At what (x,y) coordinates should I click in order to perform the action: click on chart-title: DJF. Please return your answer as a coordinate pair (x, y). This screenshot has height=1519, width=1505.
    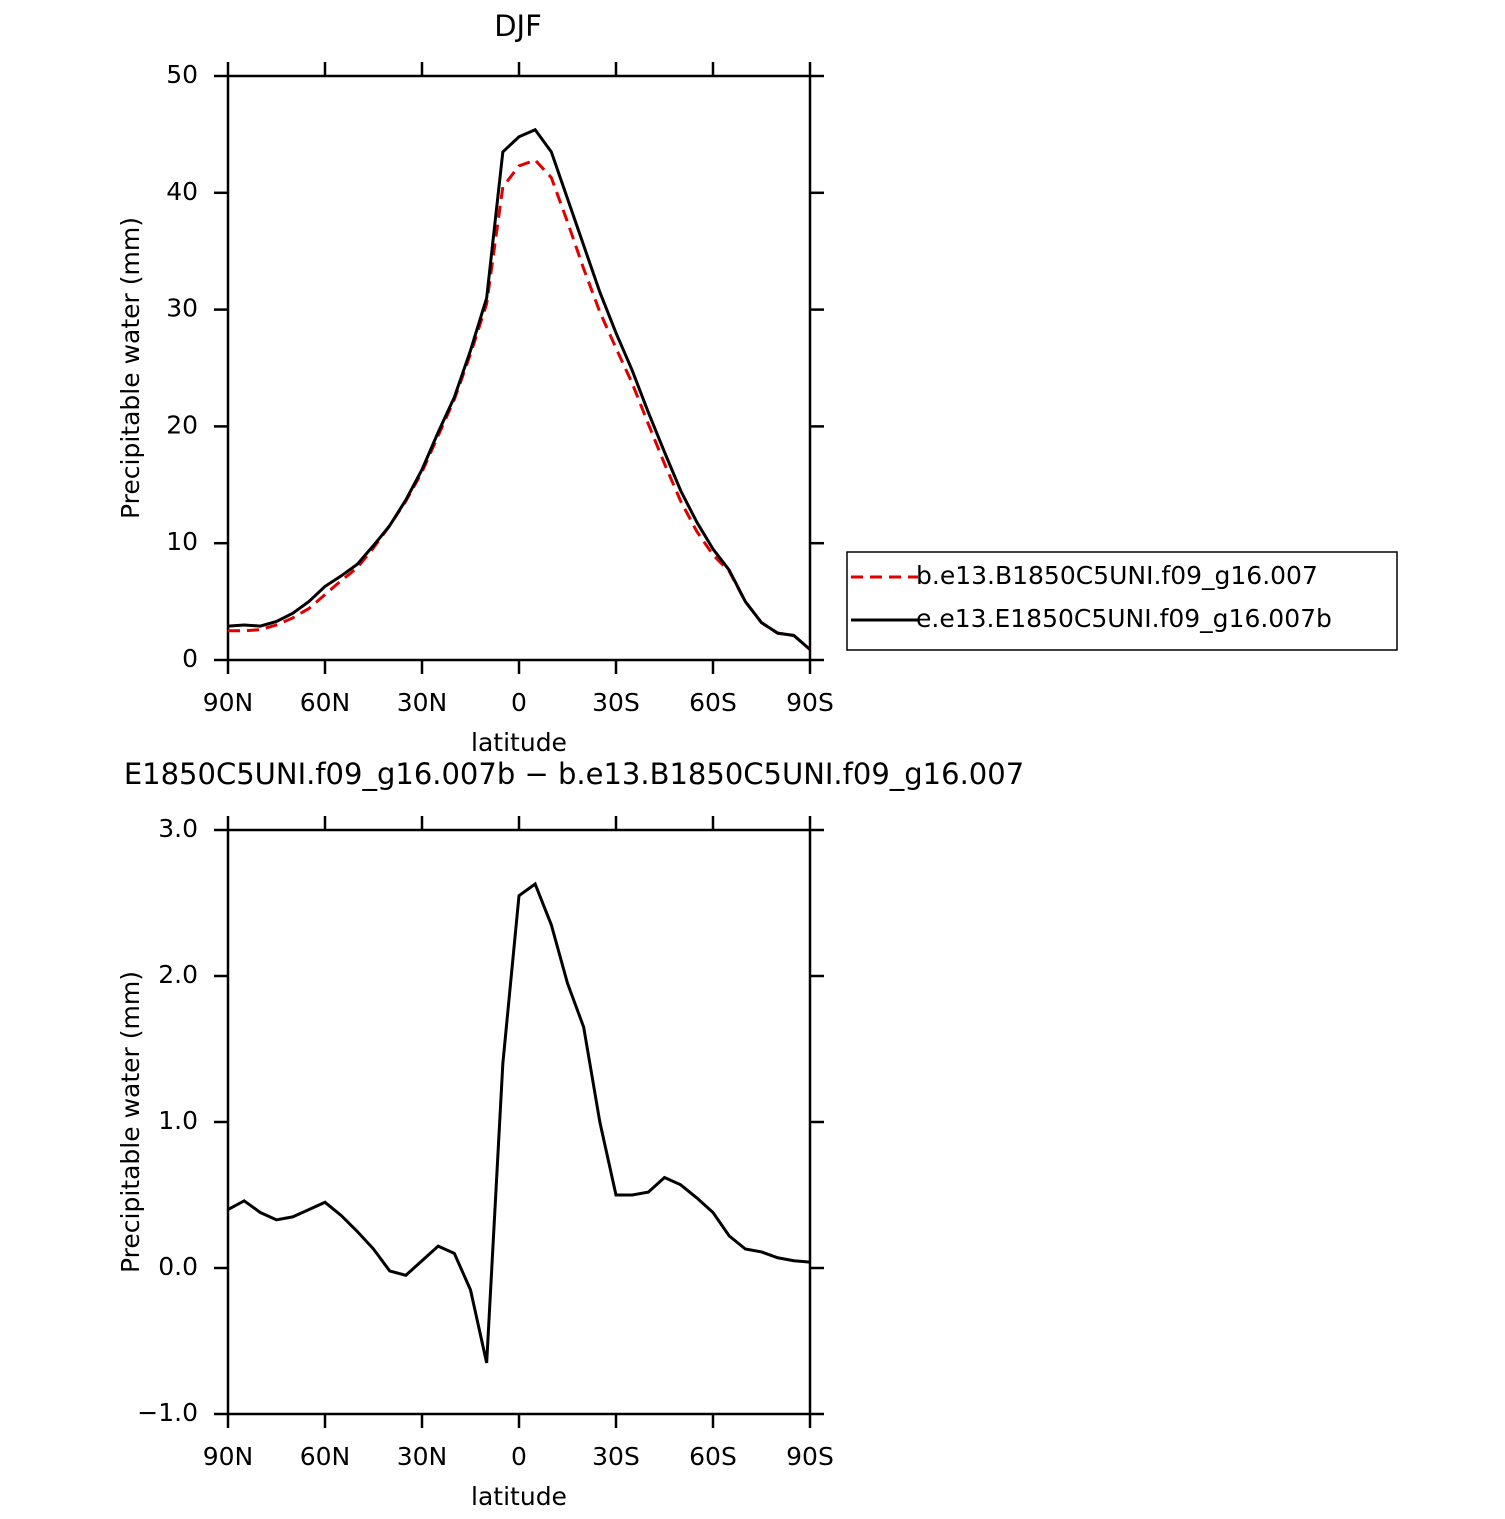
    Looking at the image, I should click on (518, 26).